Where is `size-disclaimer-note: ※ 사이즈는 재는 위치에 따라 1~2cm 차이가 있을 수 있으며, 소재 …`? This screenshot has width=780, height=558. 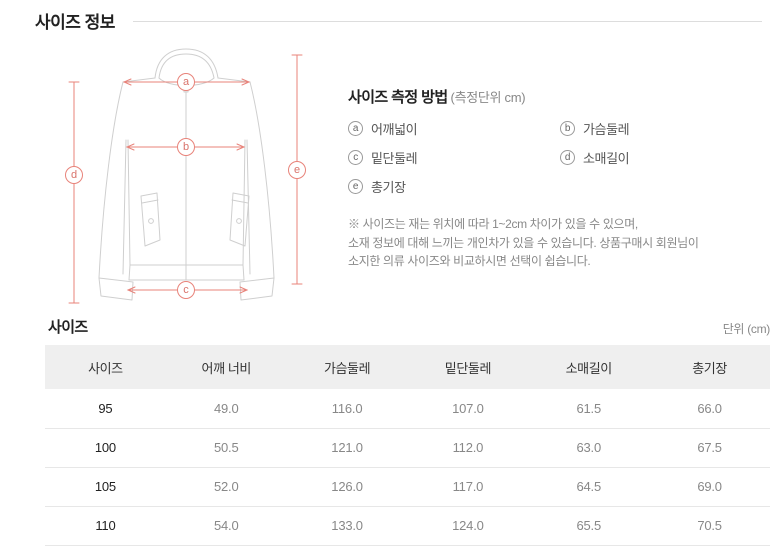 size-disclaimer-note: ※ 사이즈는 재는 위치에 따라 1~2cm 차이가 있을 수 있으며, 소재 … is located at coordinates (559, 243).